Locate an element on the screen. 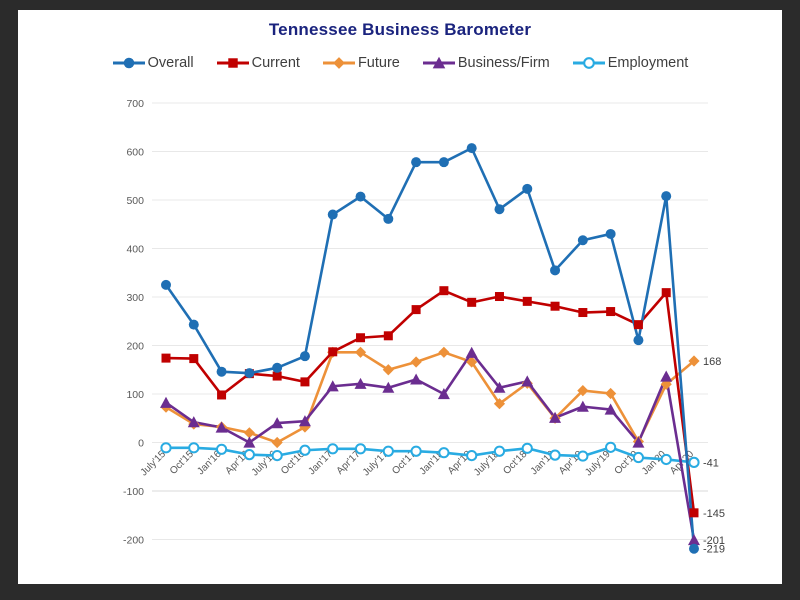 The width and height of the screenshot is (800, 600). legend-item-current: Current is located at coordinates (258, 63).